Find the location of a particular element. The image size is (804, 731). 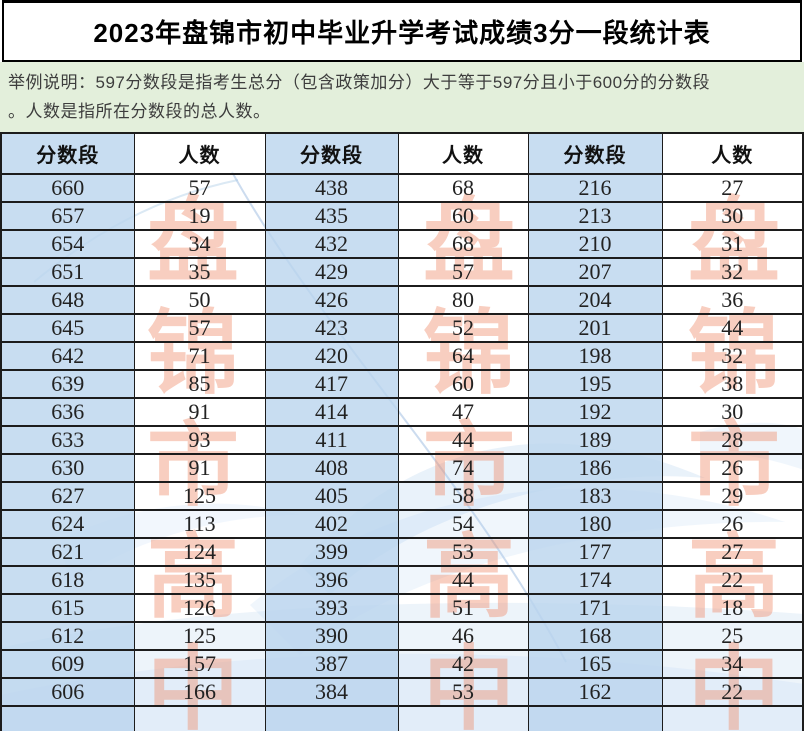

note-line-2: 。人数是指所在分数段的总人数。 is located at coordinates (139, 111).